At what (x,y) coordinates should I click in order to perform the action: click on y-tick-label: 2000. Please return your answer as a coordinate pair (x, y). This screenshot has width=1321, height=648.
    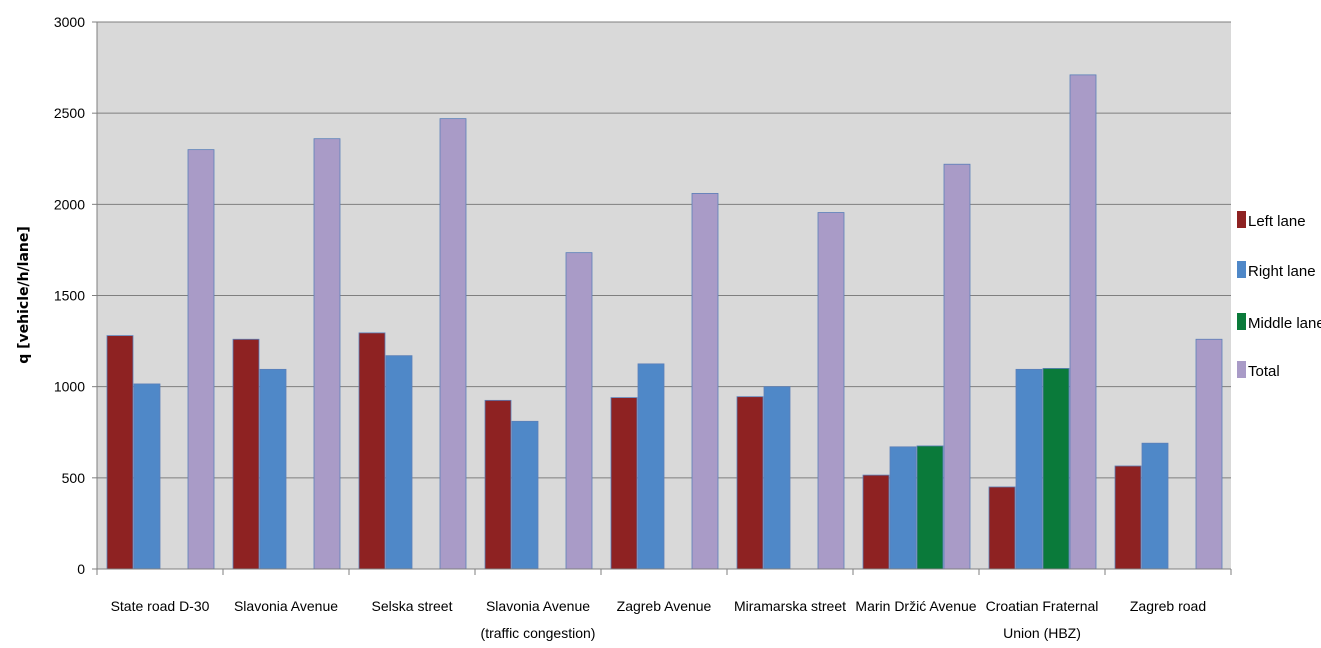
    Looking at the image, I should click on (69, 204).